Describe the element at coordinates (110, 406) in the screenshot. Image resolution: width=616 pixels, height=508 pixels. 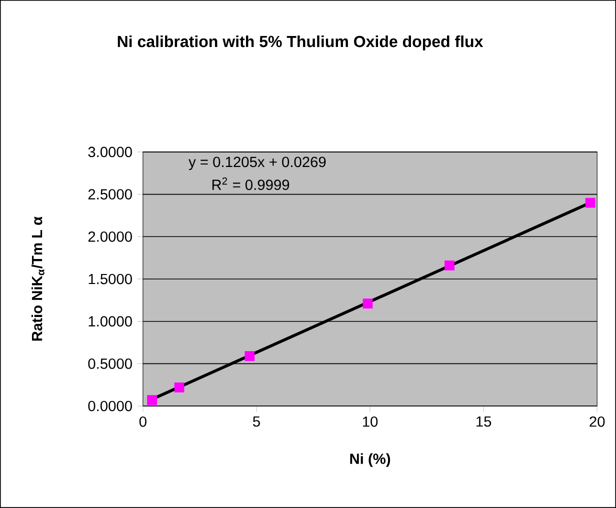
I see `y-tick-label: 0.0000` at that location.